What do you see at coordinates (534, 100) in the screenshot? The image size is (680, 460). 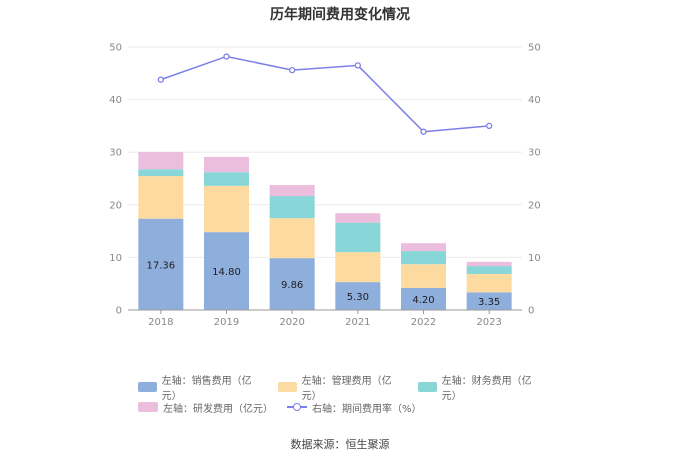 I see `y-right-tick-label: 40` at bounding box center [534, 100].